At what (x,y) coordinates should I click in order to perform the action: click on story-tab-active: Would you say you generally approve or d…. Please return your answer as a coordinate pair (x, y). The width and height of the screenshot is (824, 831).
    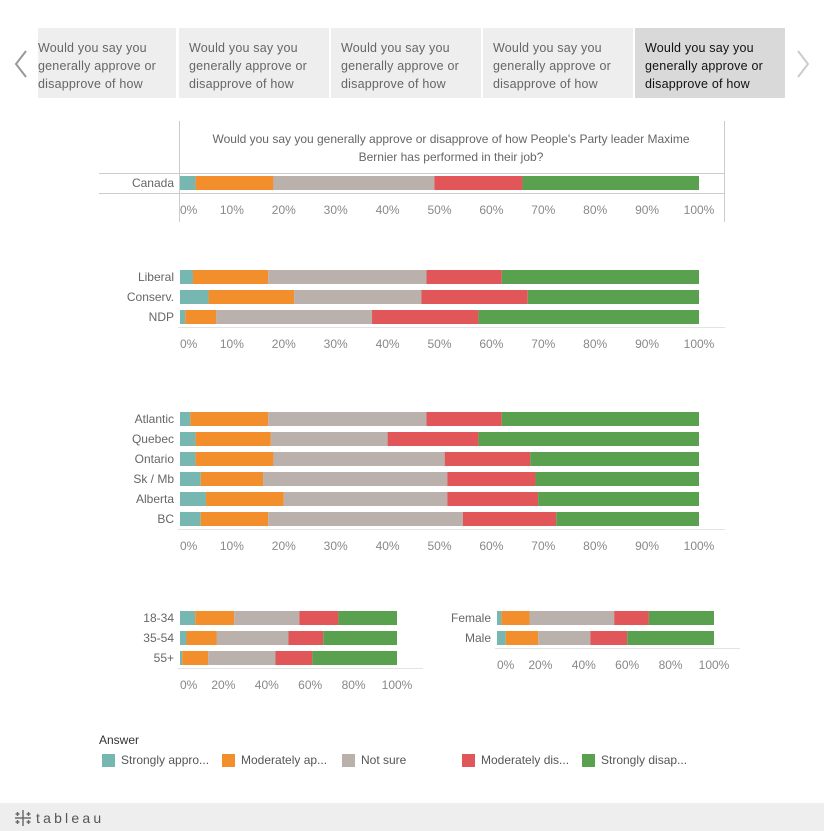
    Looking at the image, I should click on (710, 63).